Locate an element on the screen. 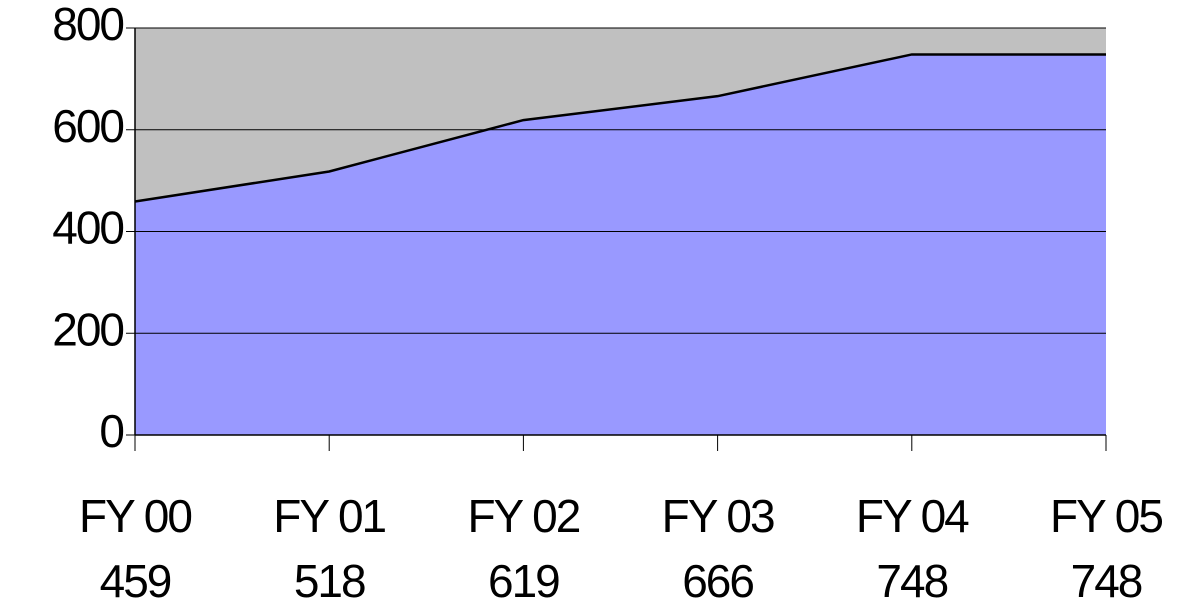 Image resolution: width=1183 pixels, height=613 pixels. y-tick-label: 400 is located at coordinates (87, 228).